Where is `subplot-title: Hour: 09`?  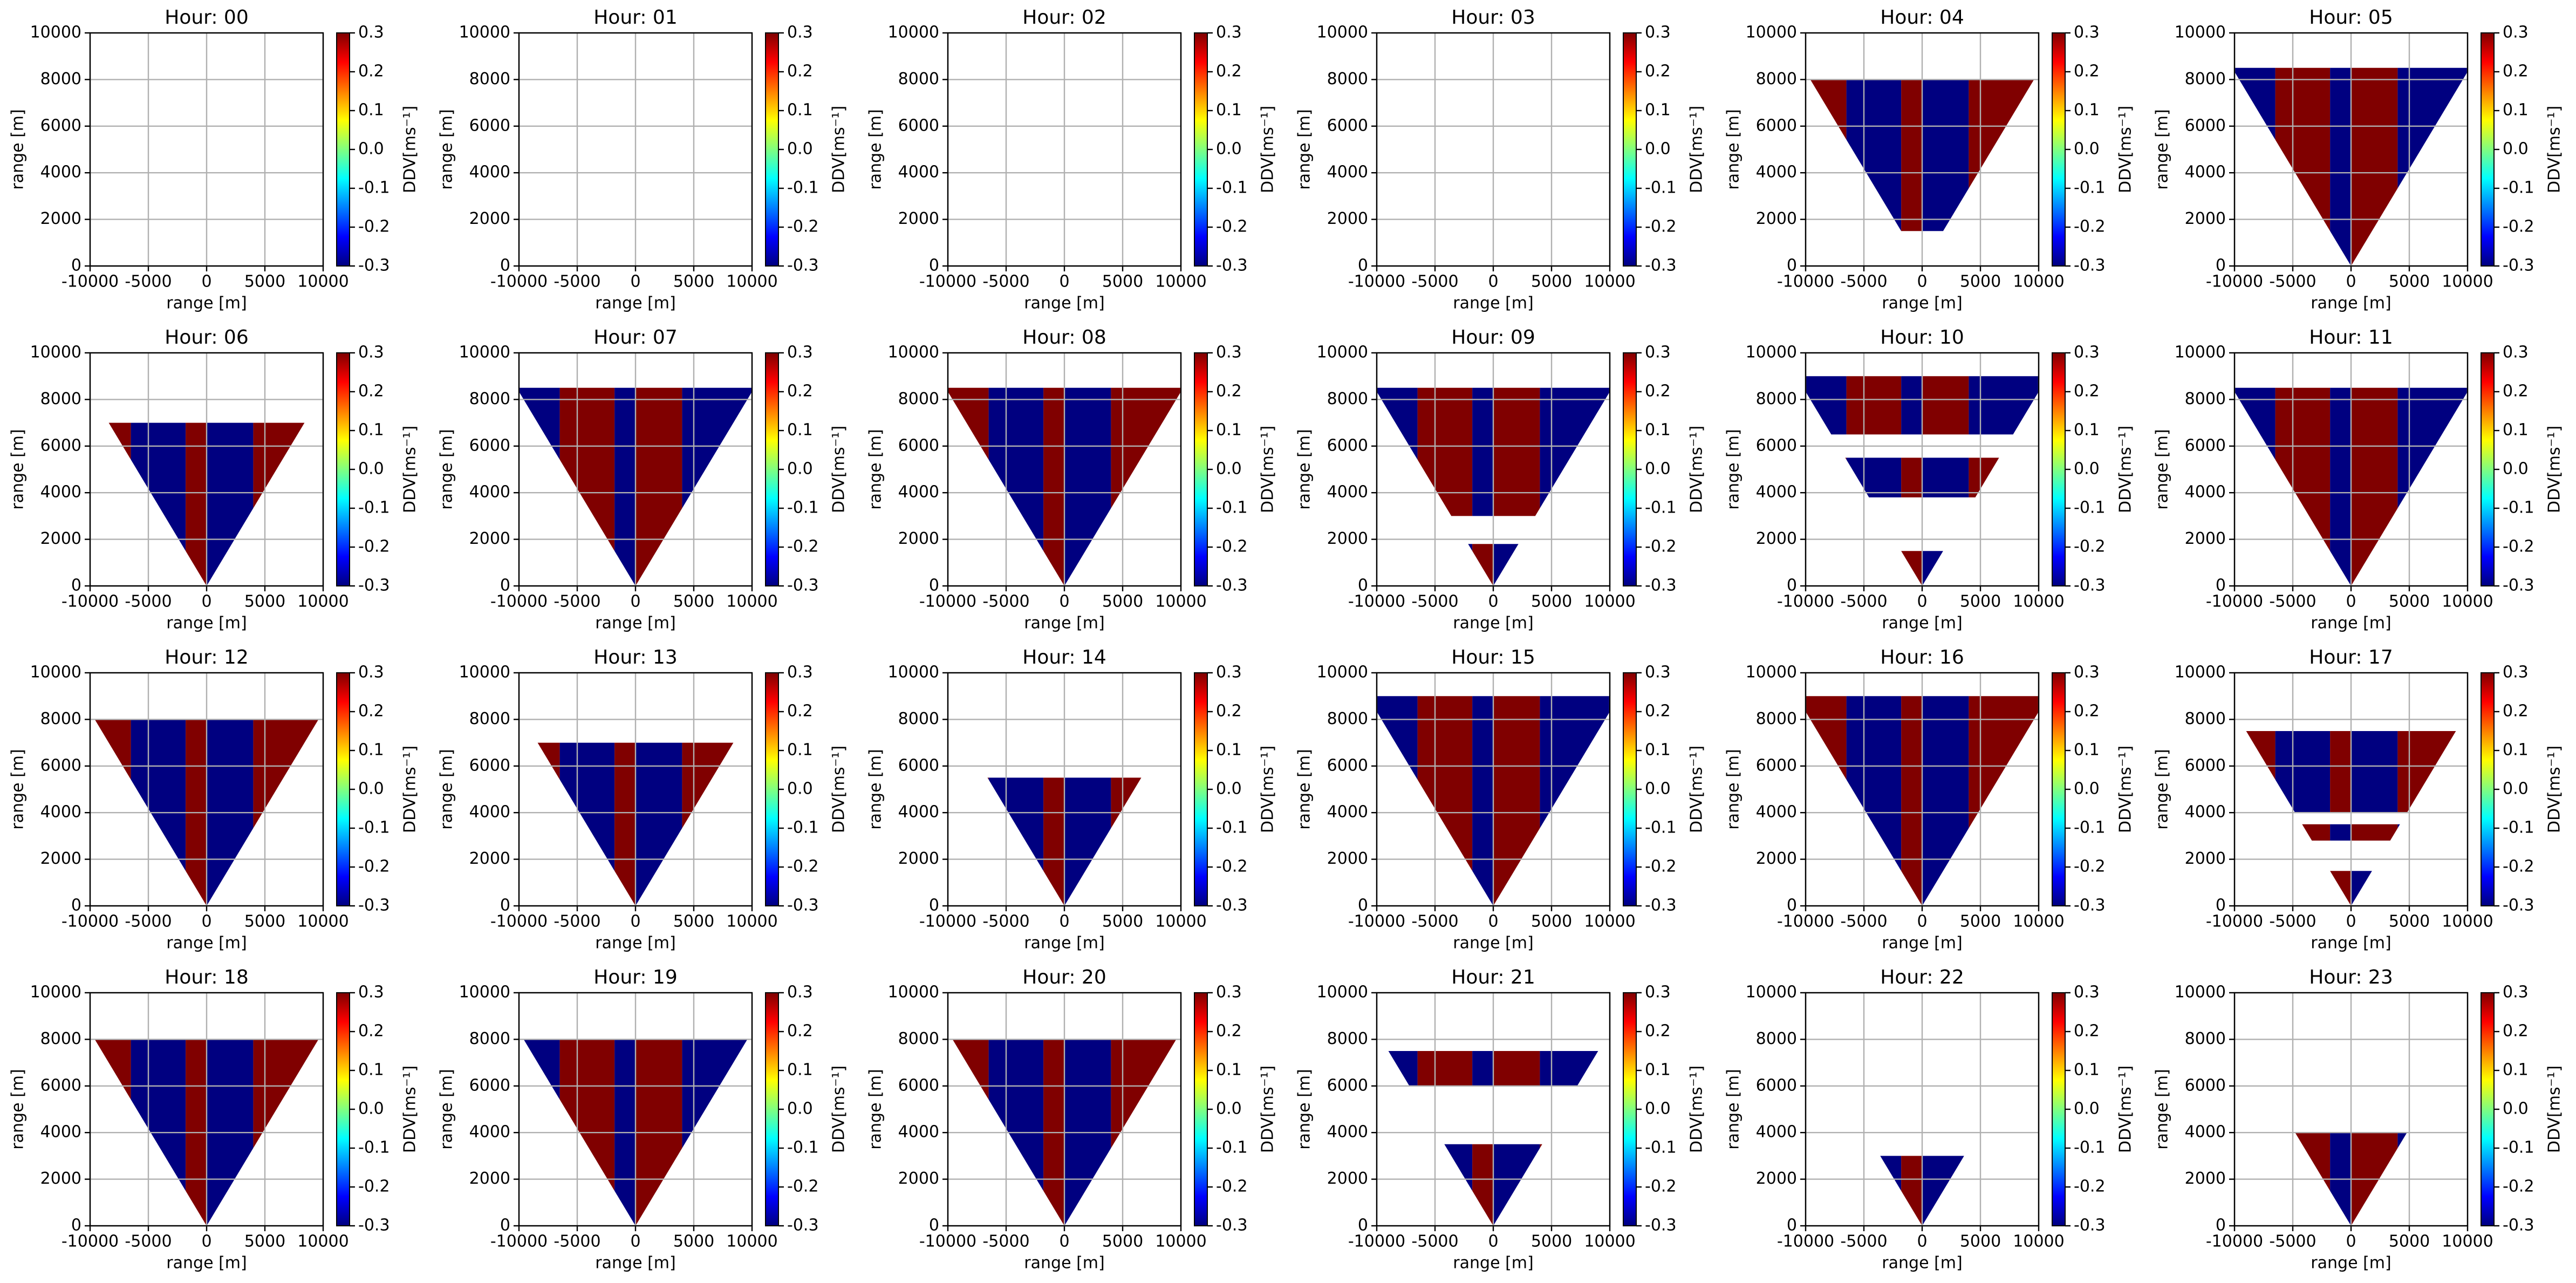 subplot-title: Hour: 09 is located at coordinates (1493, 337).